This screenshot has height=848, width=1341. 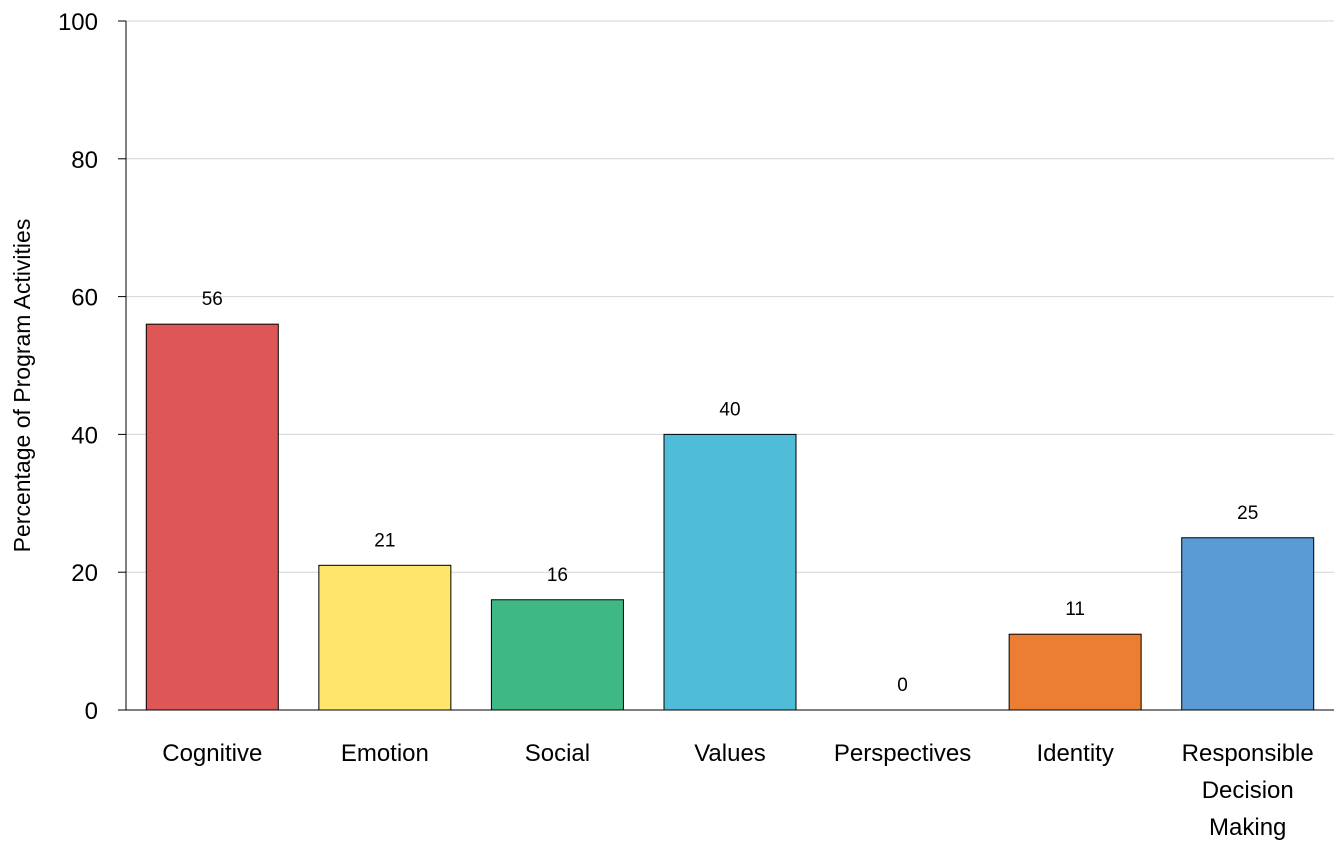 I want to click on data-label: 25, so click(x=1247, y=513).